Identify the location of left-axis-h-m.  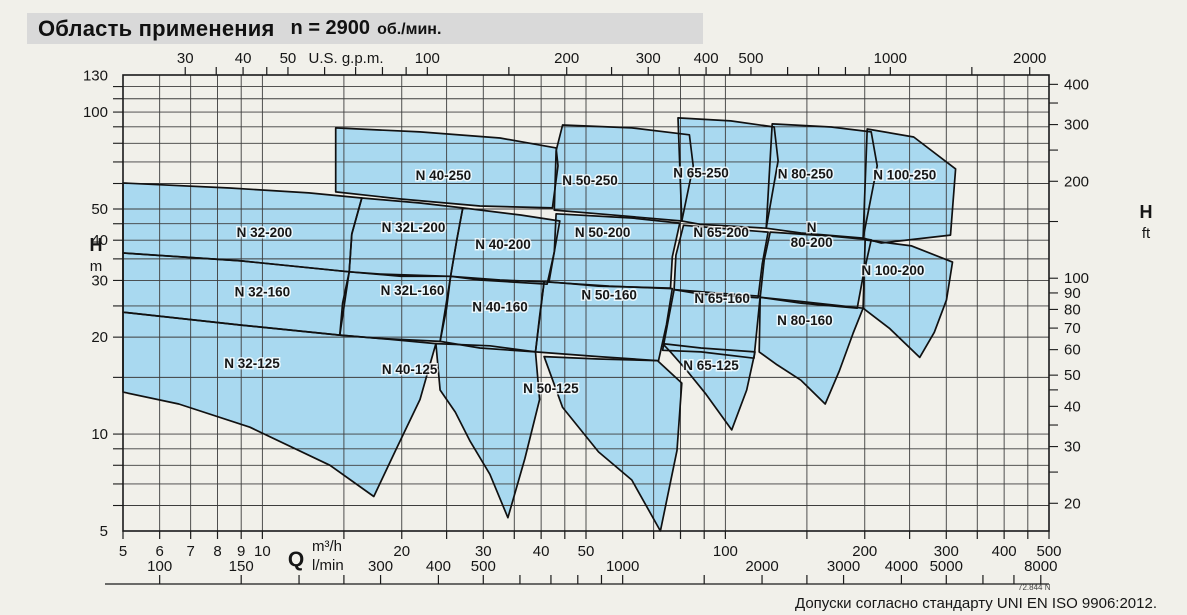
(118, 296).